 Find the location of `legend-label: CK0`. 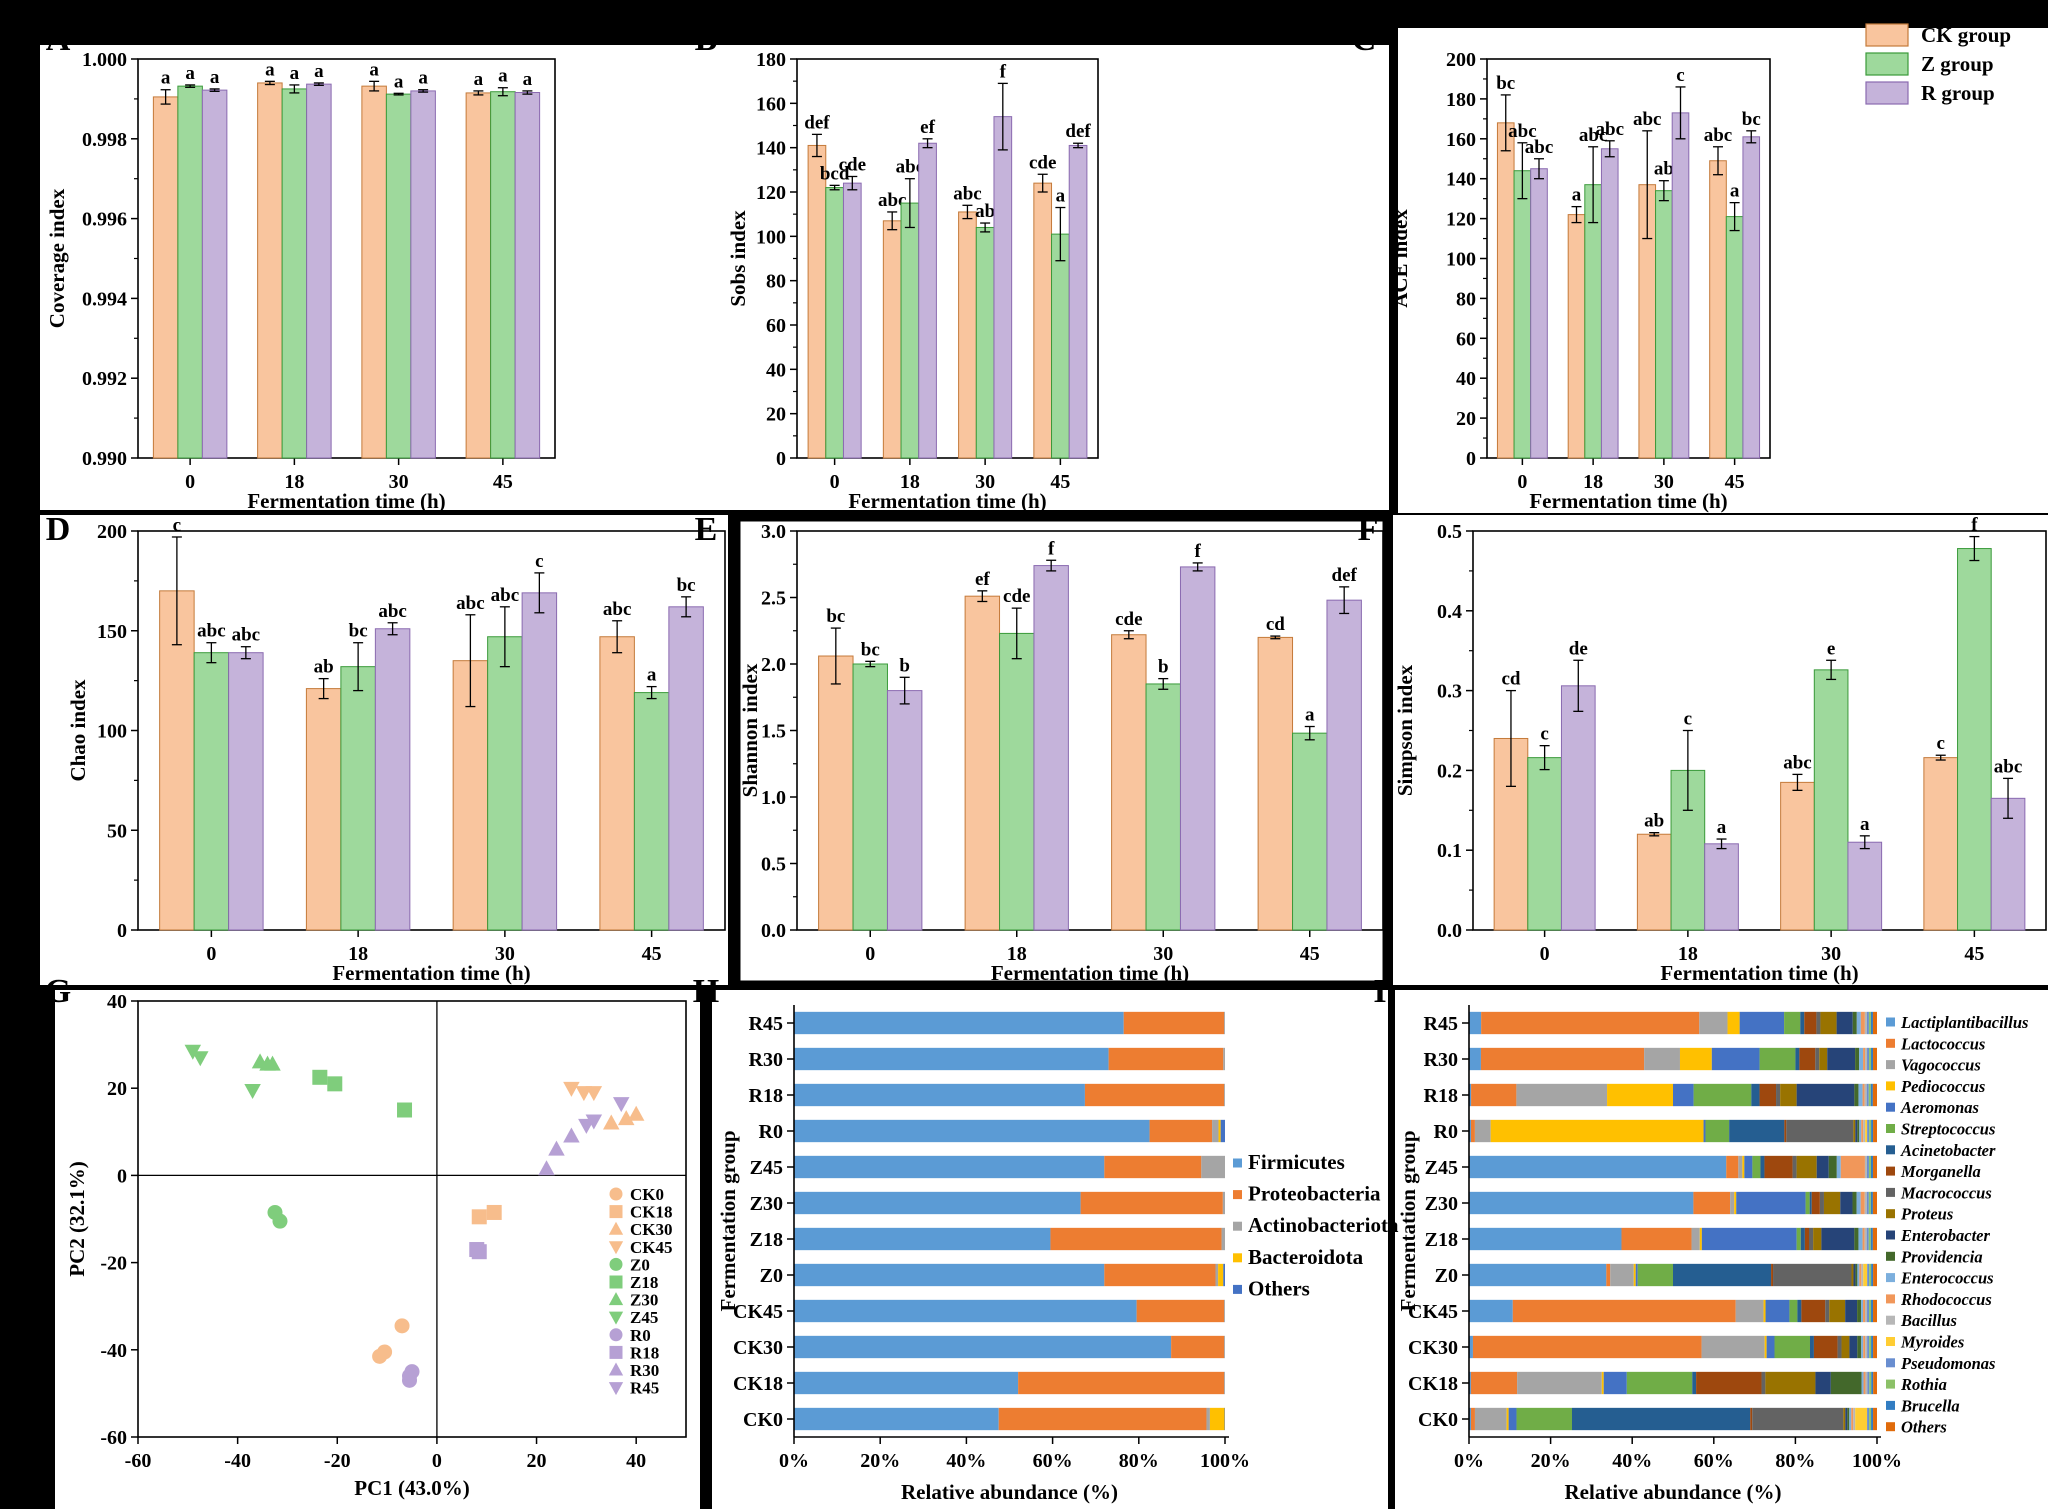

legend-label: CK0 is located at coordinates (647, 1194).